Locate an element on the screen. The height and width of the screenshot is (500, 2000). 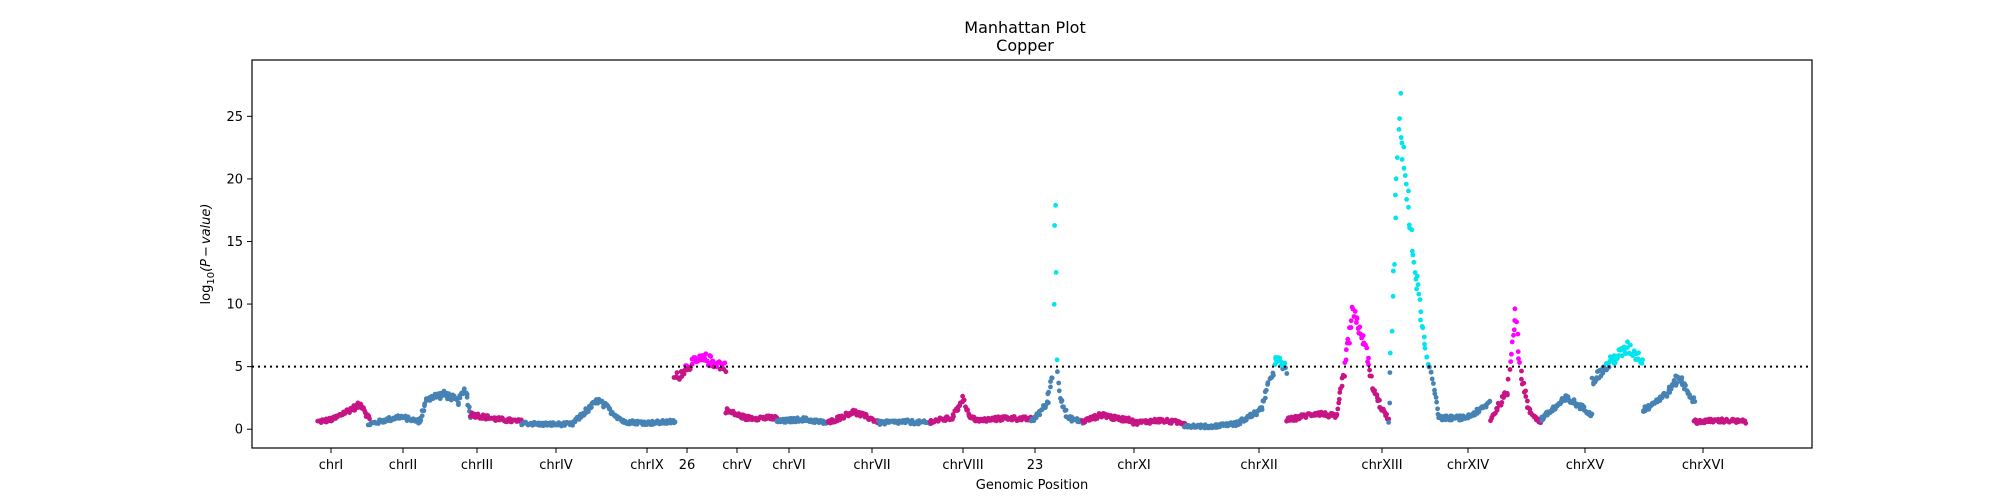
x-axis-label: Genomic Position is located at coordinates (1032, 485).